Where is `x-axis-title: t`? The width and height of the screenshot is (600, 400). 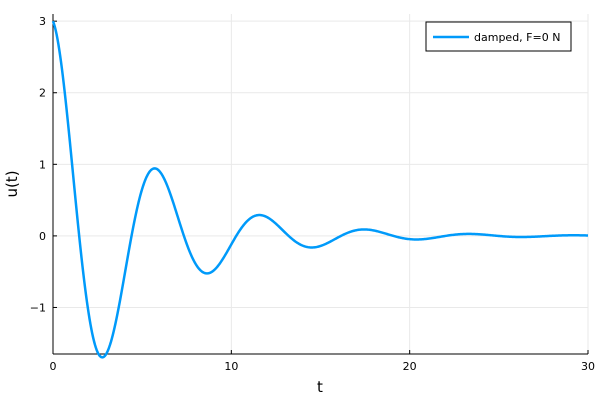 x-axis-title: t is located at coordinates (320, 387).